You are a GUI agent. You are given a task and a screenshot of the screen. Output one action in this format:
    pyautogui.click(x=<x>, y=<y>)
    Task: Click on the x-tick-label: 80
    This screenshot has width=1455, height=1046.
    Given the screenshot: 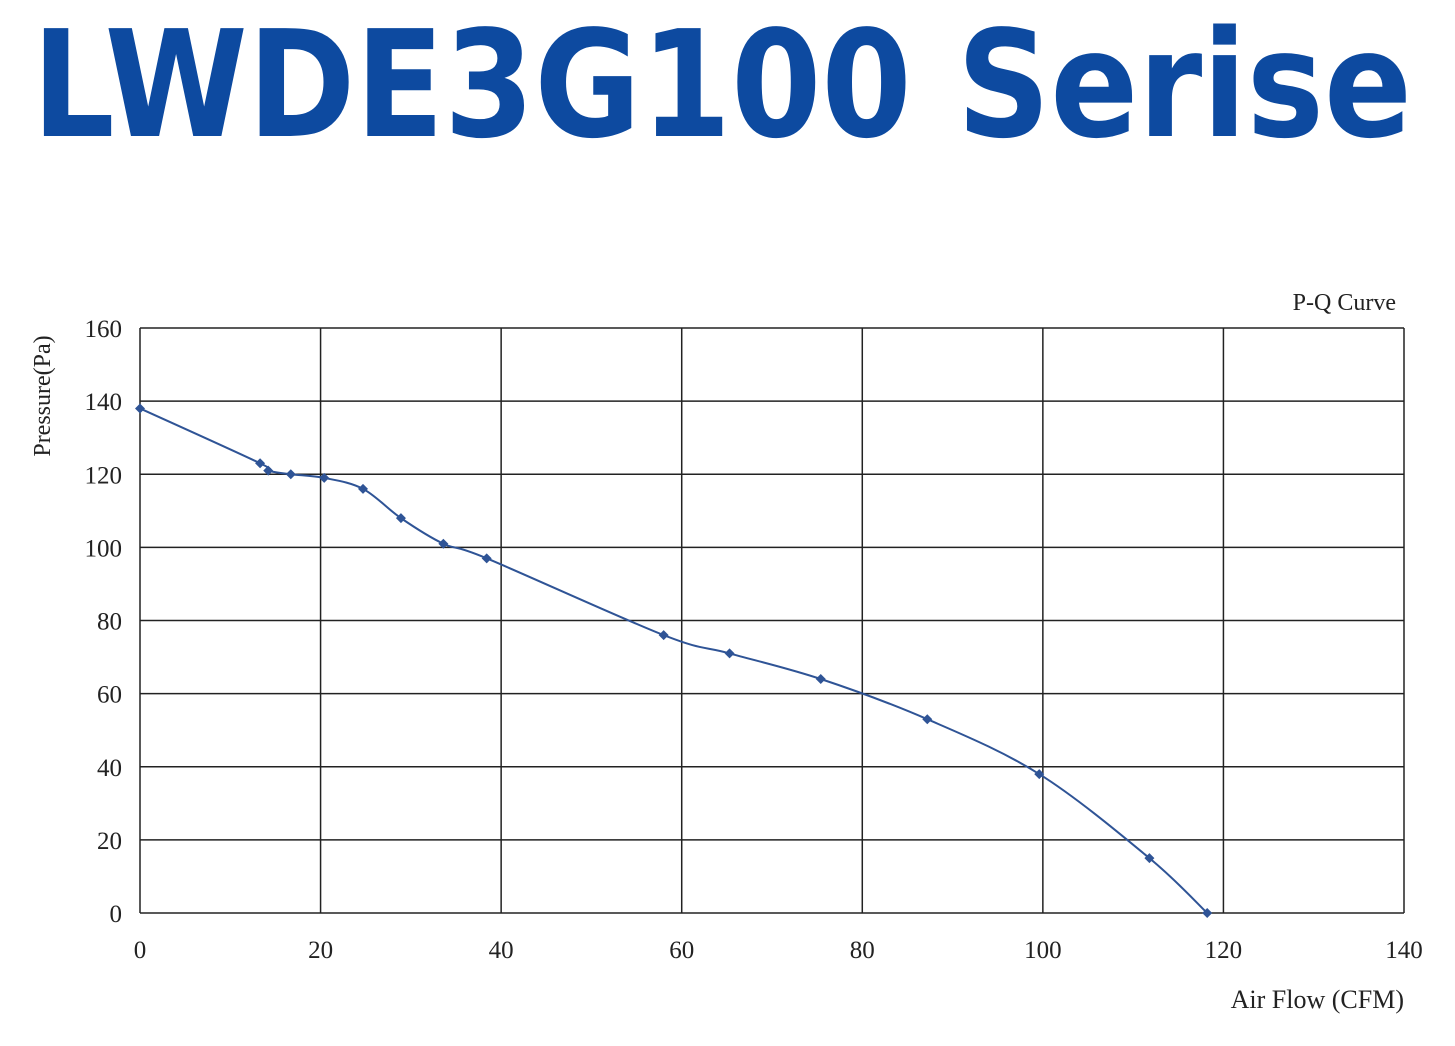 What is the action you would take?
    pyautogui.click(x=862, y=950)
    